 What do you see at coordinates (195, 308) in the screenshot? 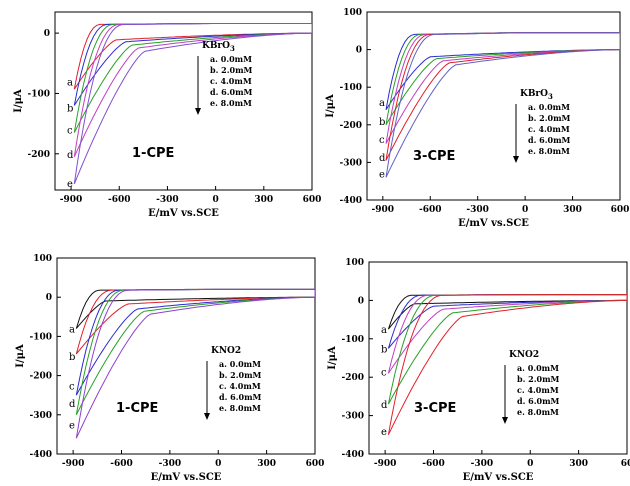
I see `series-line-a` at bounding box center [195, 308].